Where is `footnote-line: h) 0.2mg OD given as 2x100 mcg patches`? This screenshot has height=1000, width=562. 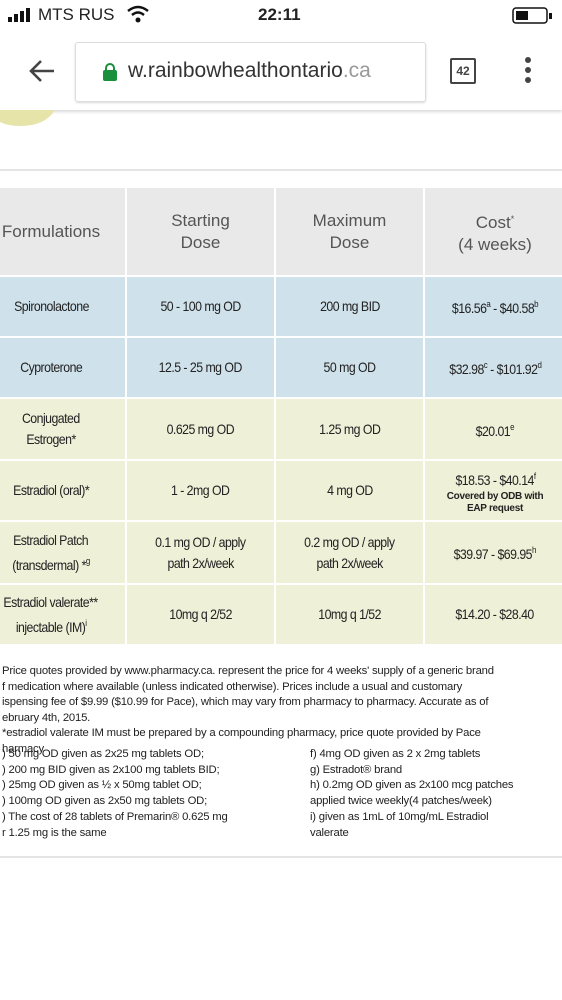 footnote-line: h) 0.2mg OD given as 2x100 mcg patches is located at coordinates (412, 785).